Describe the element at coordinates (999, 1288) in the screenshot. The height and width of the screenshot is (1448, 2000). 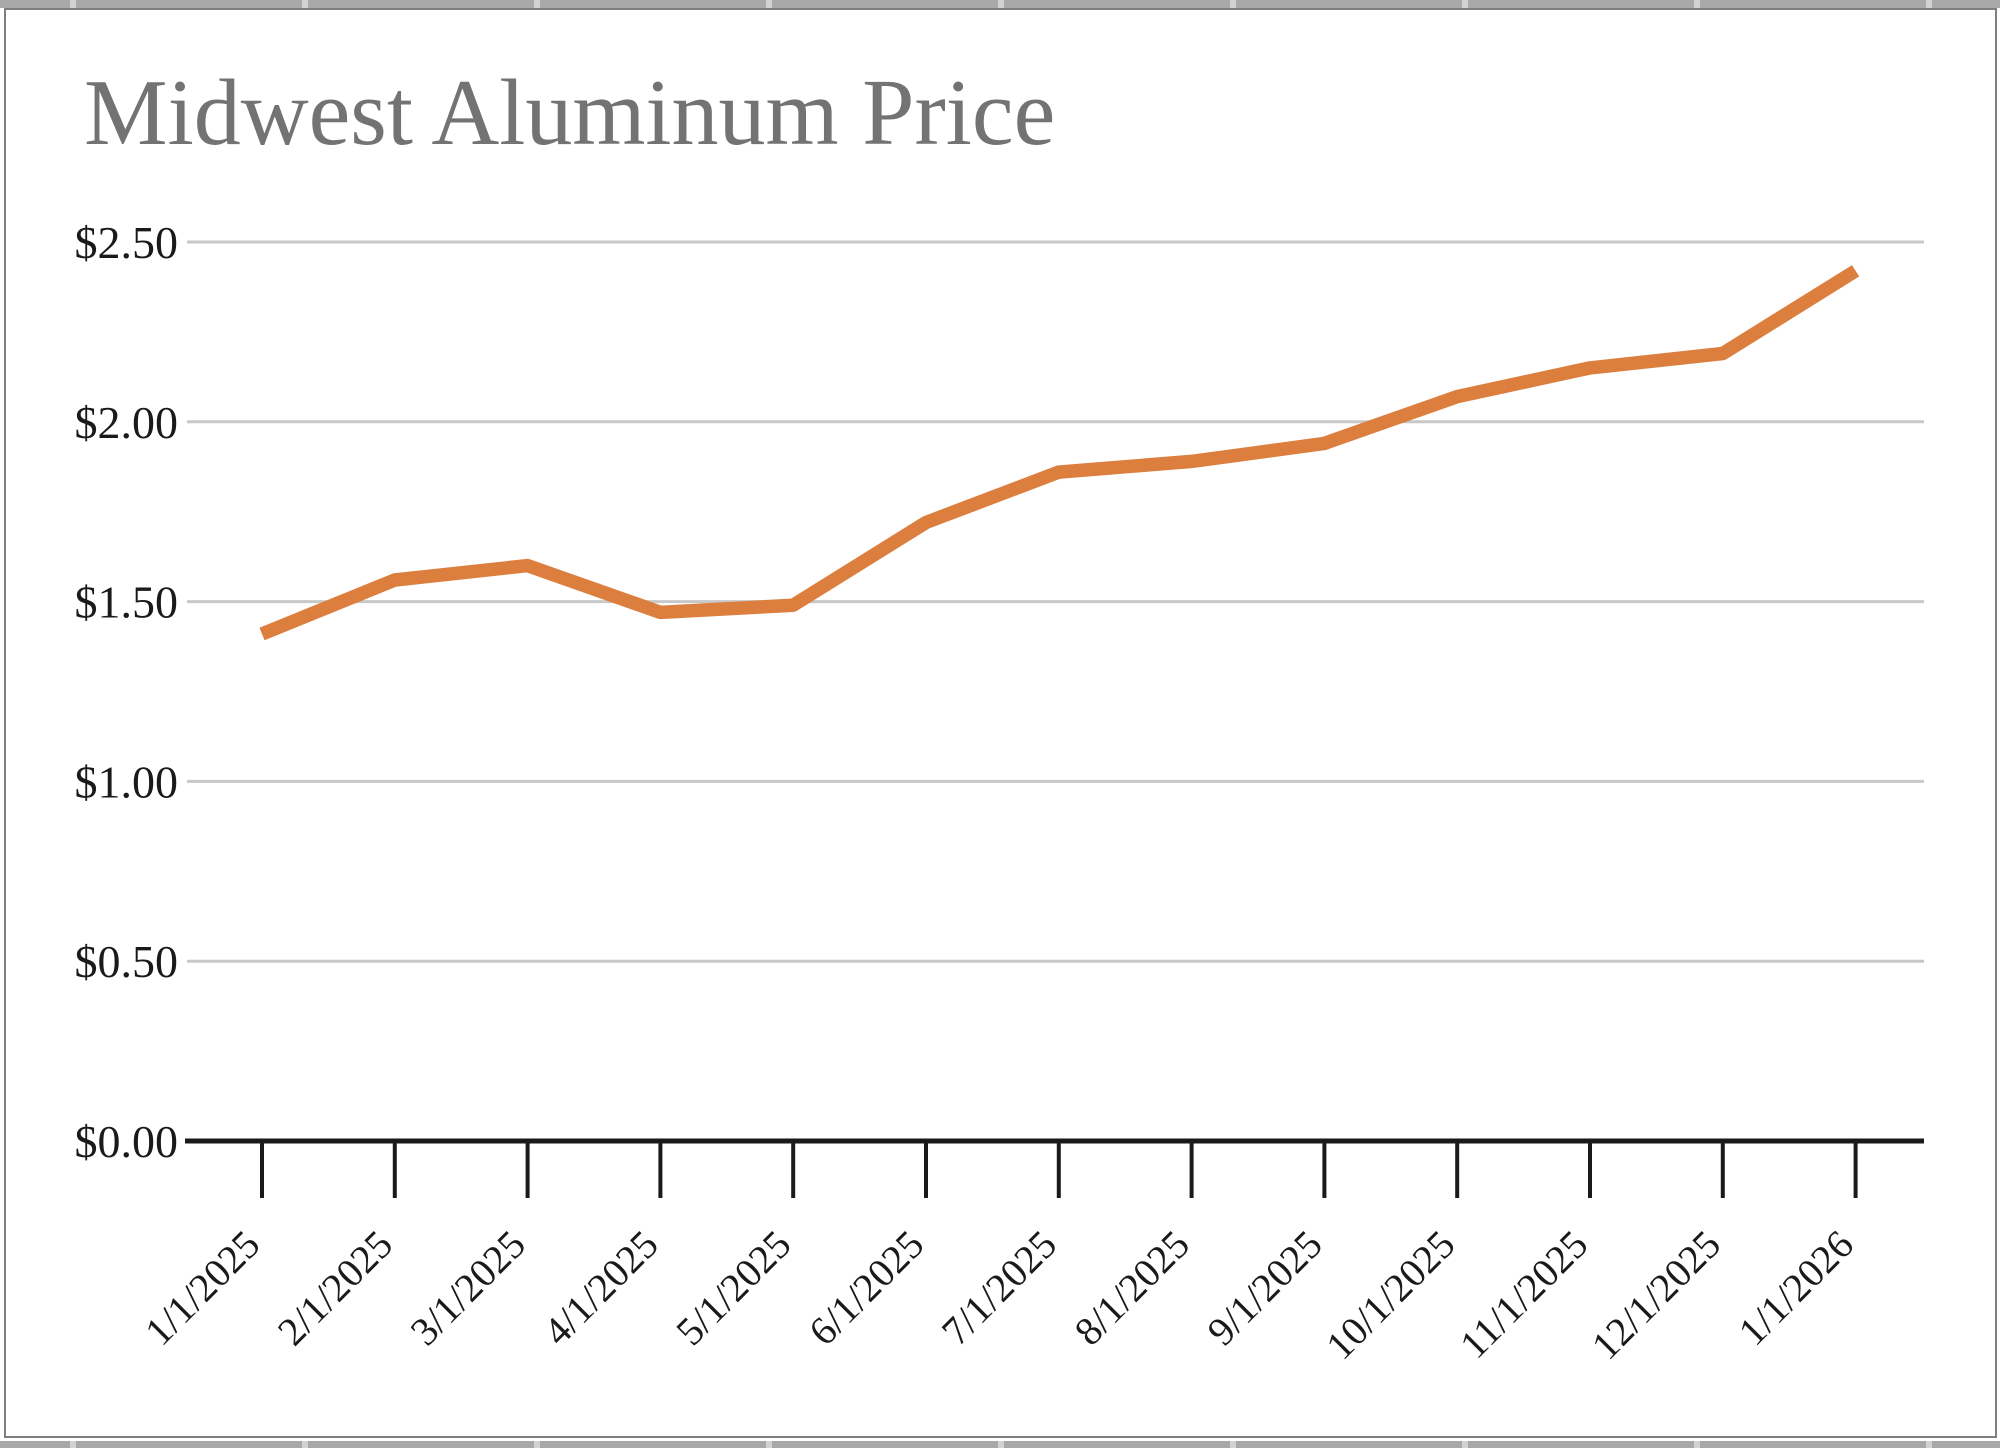
I see `x-axis-tick-label: 7/1/2025` at that location.